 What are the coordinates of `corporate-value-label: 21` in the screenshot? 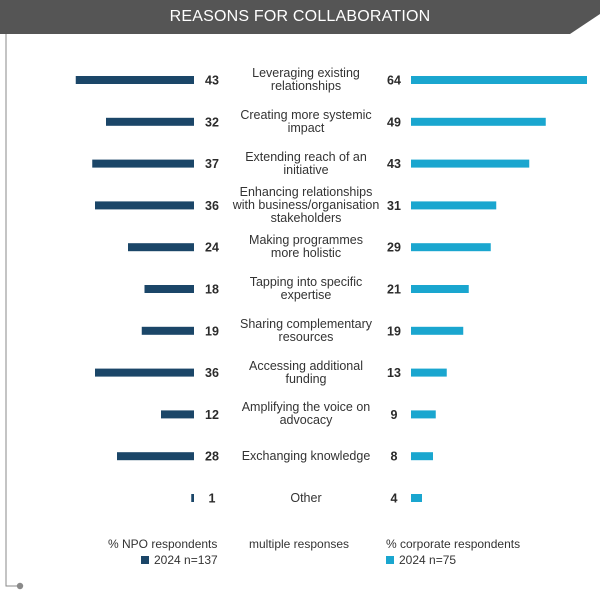 It's located at (394, 290).